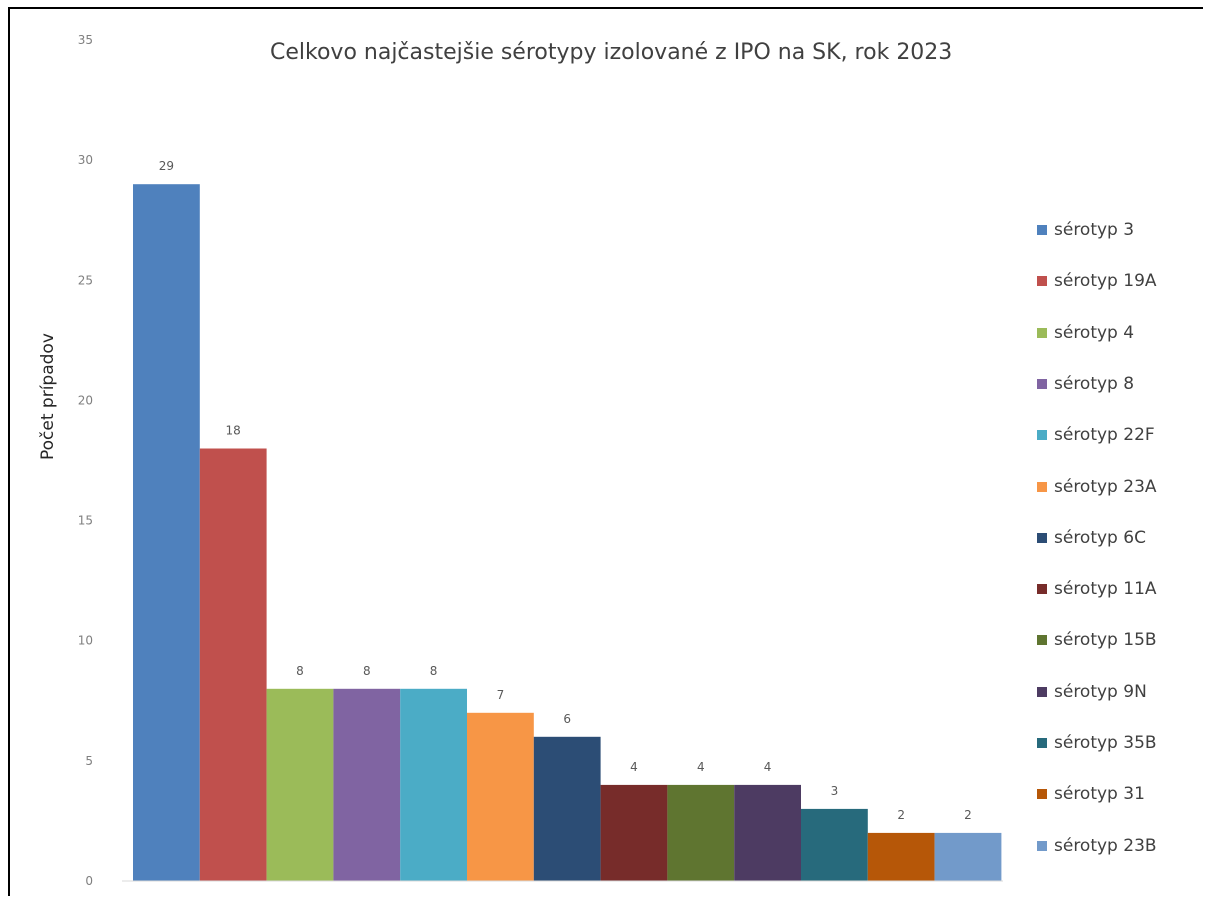  I want to click on legend-item-sérotyp-22F: sérotyp 22F, so click(1096, 435).